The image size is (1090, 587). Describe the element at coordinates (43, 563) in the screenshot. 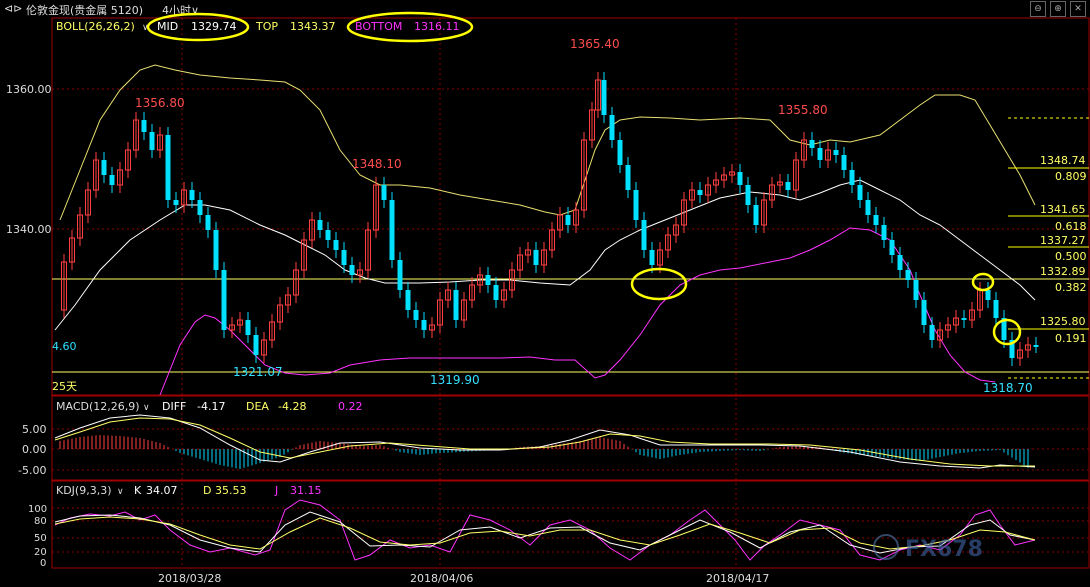

I see `kdj-y-0: 0` at that location.